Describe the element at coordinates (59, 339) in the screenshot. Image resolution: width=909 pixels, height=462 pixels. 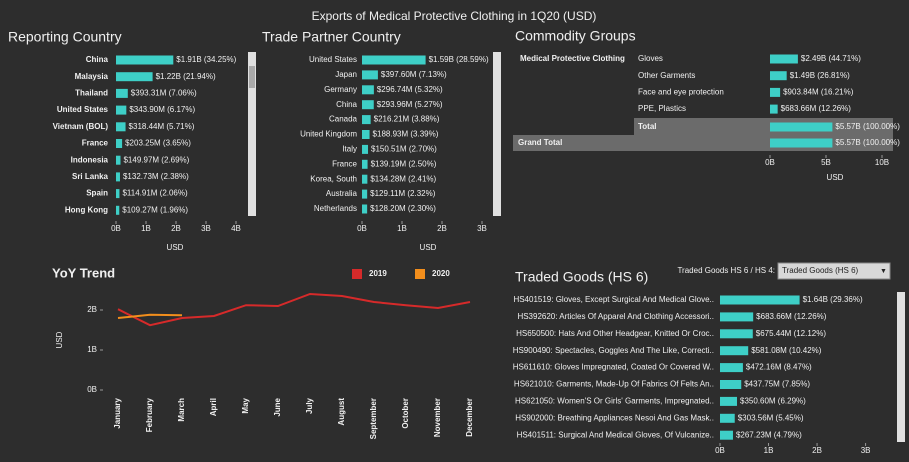
I see `y-axis-label: USD` at that location.